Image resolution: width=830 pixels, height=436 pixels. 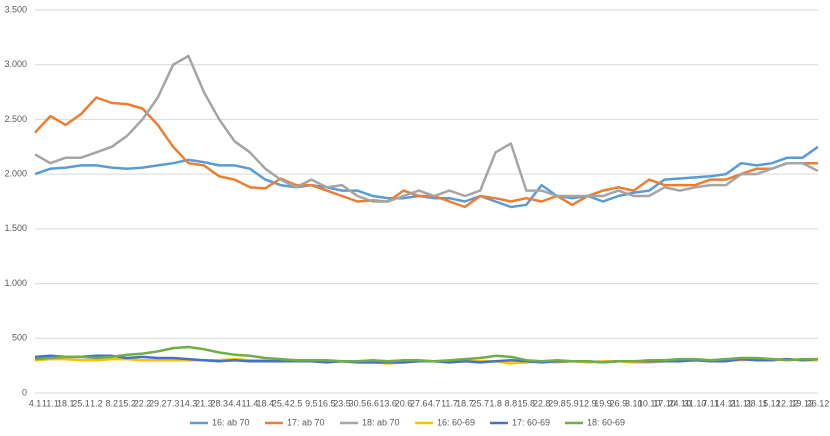 What do you see at coordinates (311, 403) in the screenshot?
I see `x-tick-label: 9.5` at bounding box center [311, 403].